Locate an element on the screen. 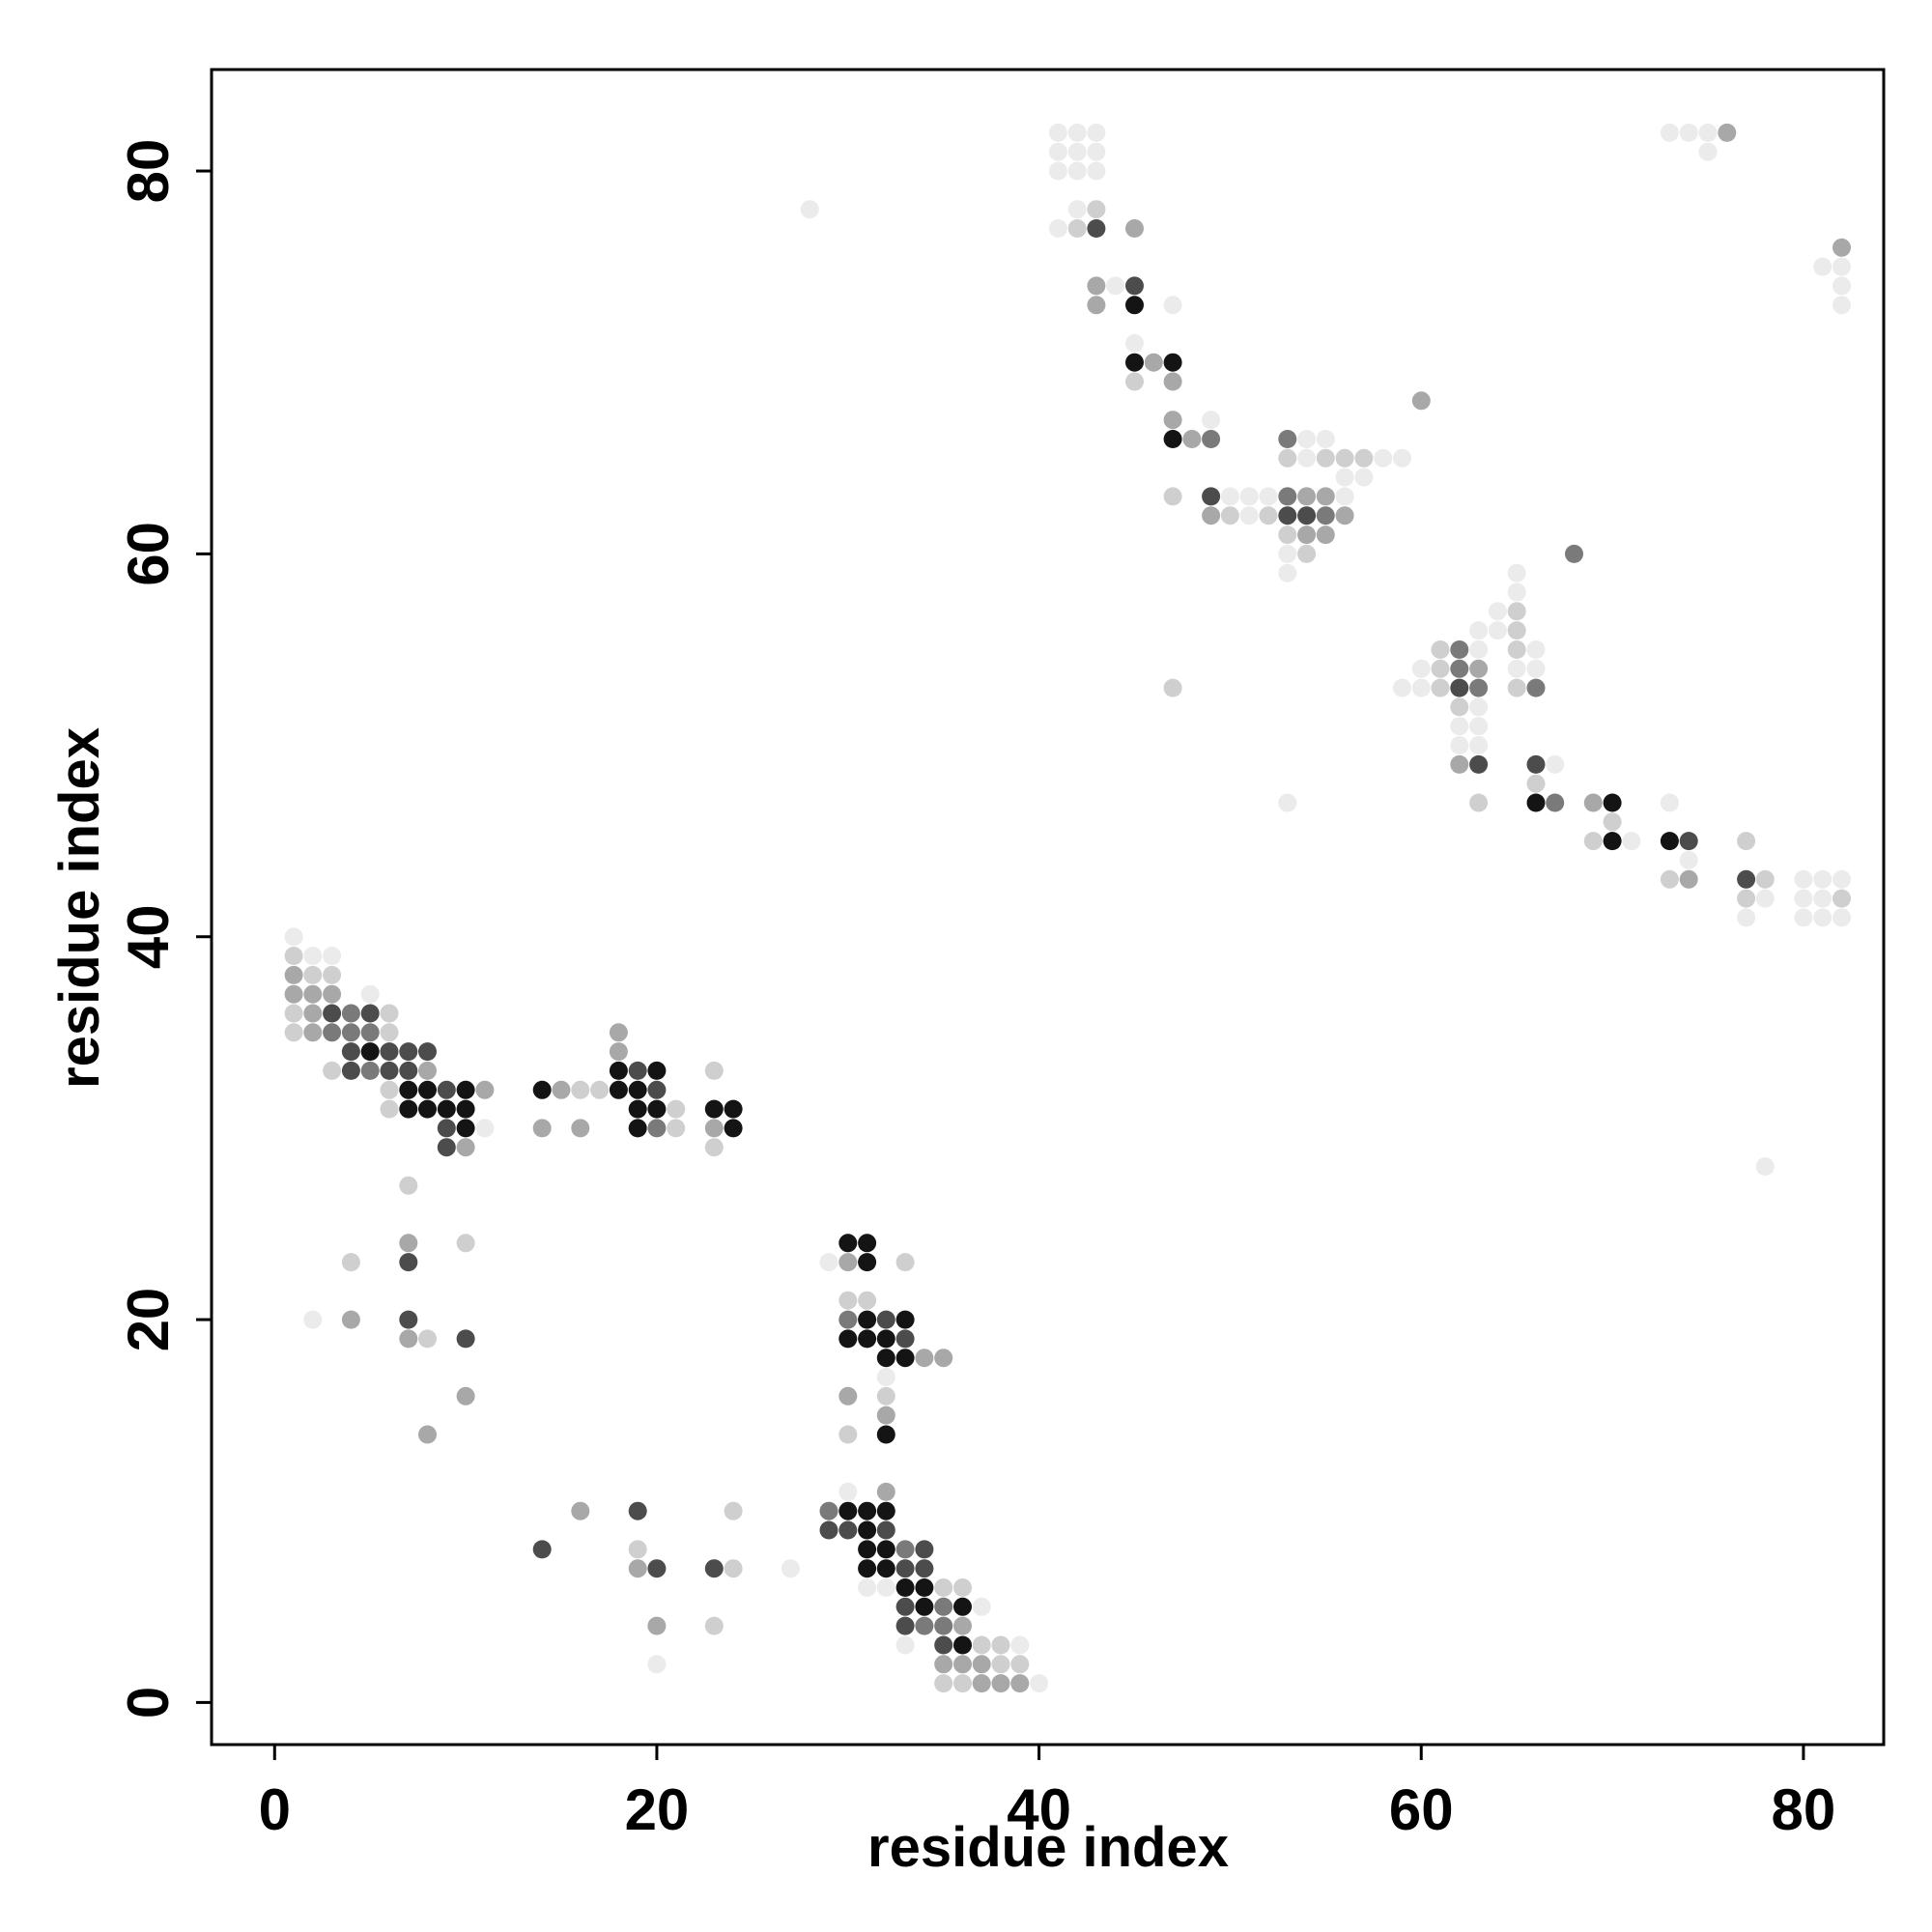 This screenshot has width=1932, height=1932. y-tick-label: 40 is located at coordinates (148, 936).